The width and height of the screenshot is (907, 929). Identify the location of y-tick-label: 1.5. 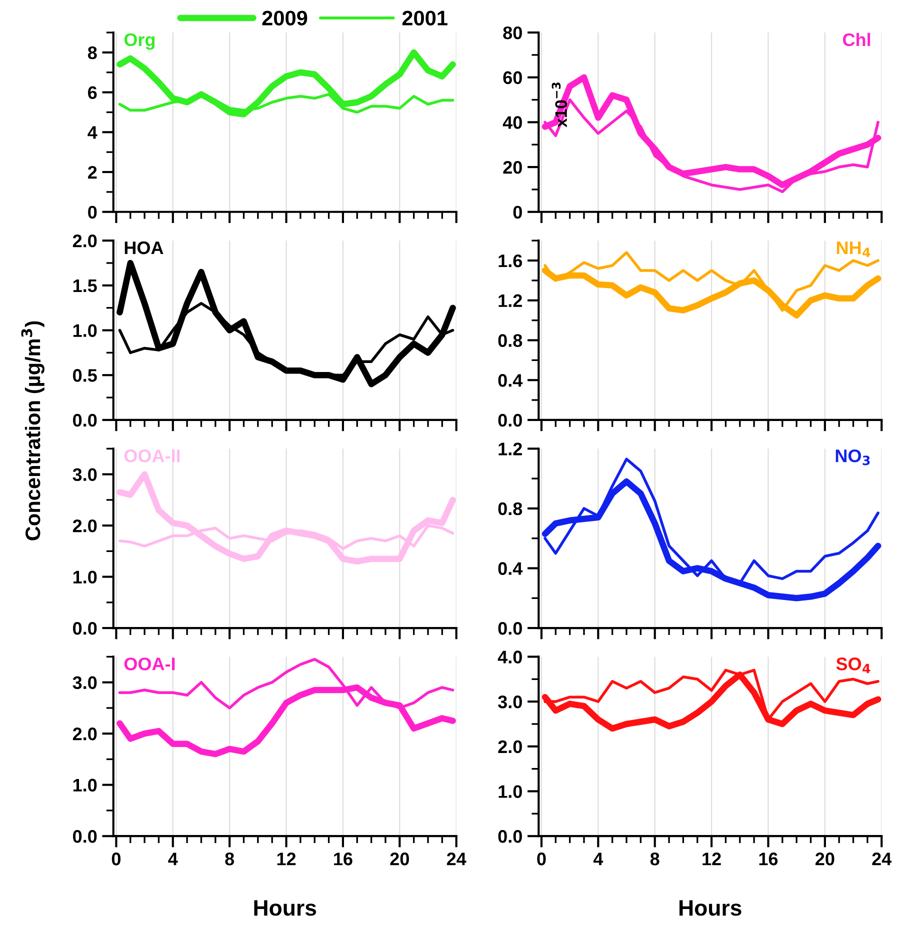
(85, 286).